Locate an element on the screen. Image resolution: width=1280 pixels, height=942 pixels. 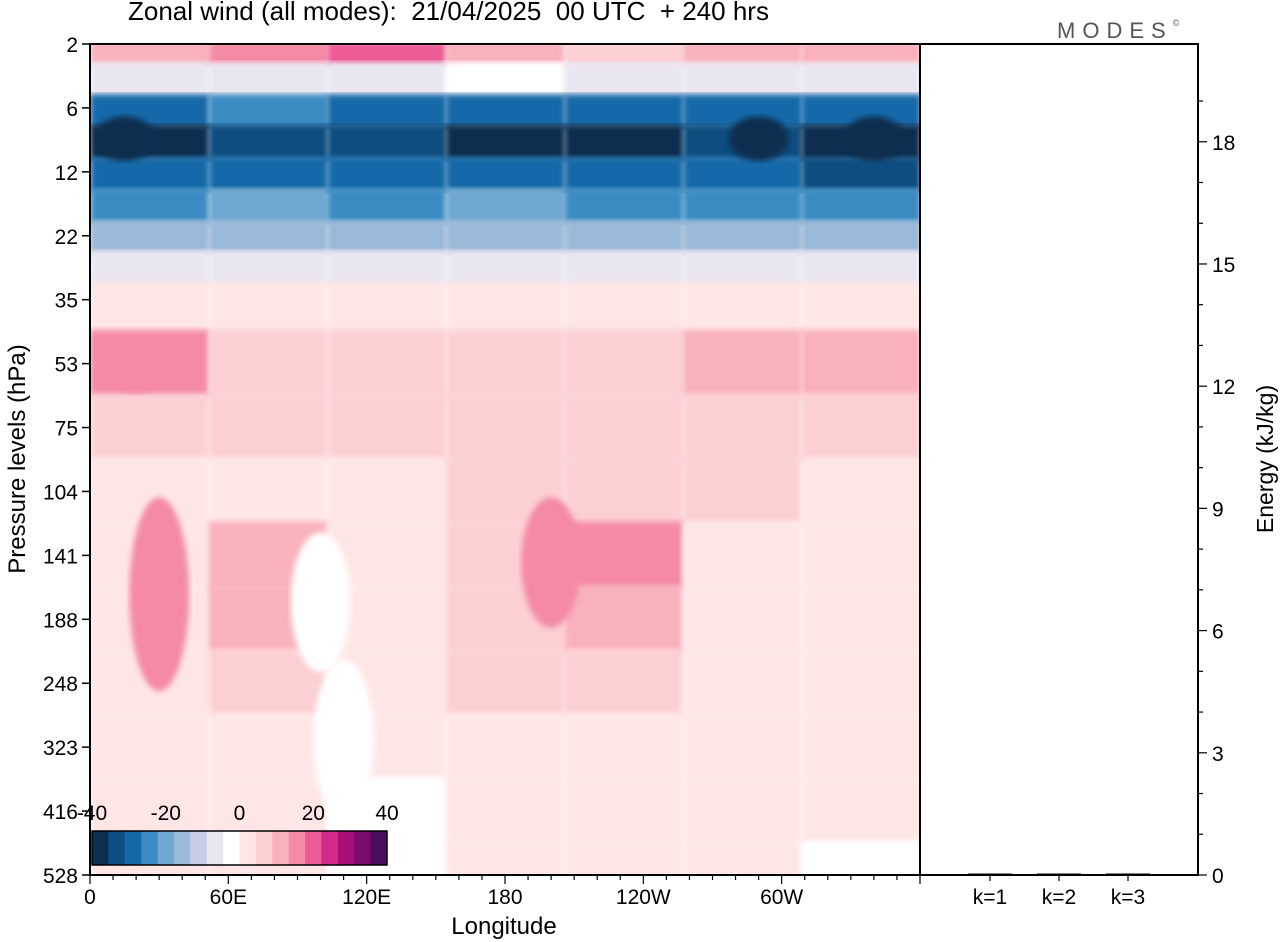
colorbar-tick-label: -20 is located at coordinates (166, 813).